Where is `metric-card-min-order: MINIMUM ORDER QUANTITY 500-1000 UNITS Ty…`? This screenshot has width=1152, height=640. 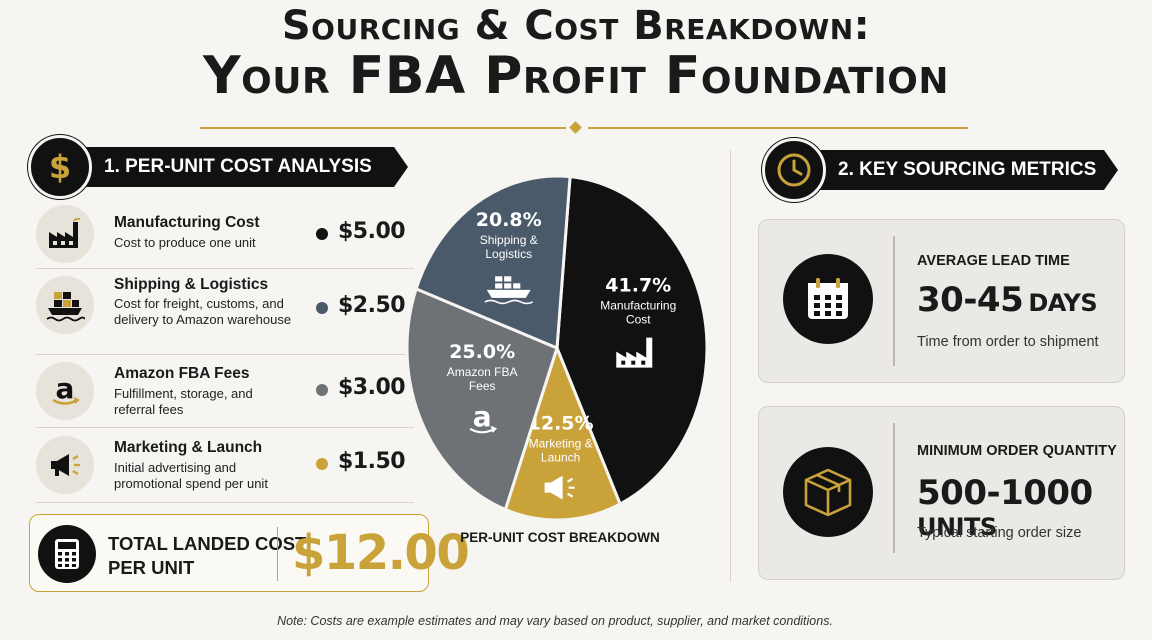
metric-card-min-order: MINIMUM ORDER QUANTITY 500-1000 UNITS Ty… is located at coordinates (941, 493).